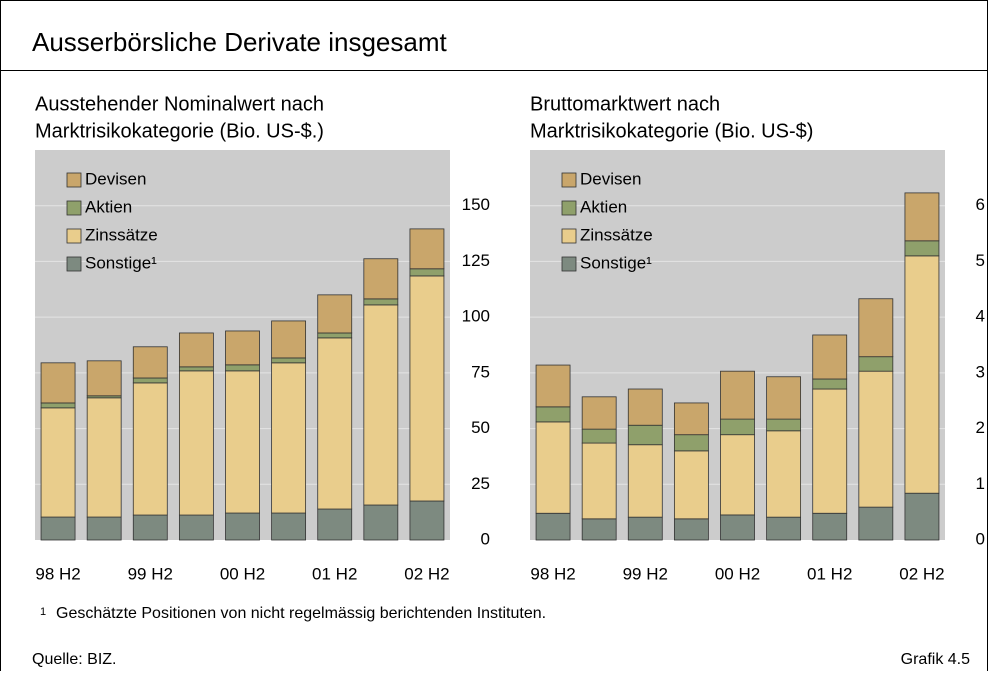 This screenshot has height=676, width=988. I want to click on chart-title: Bruttomarktwert nach, so click(625, 104).